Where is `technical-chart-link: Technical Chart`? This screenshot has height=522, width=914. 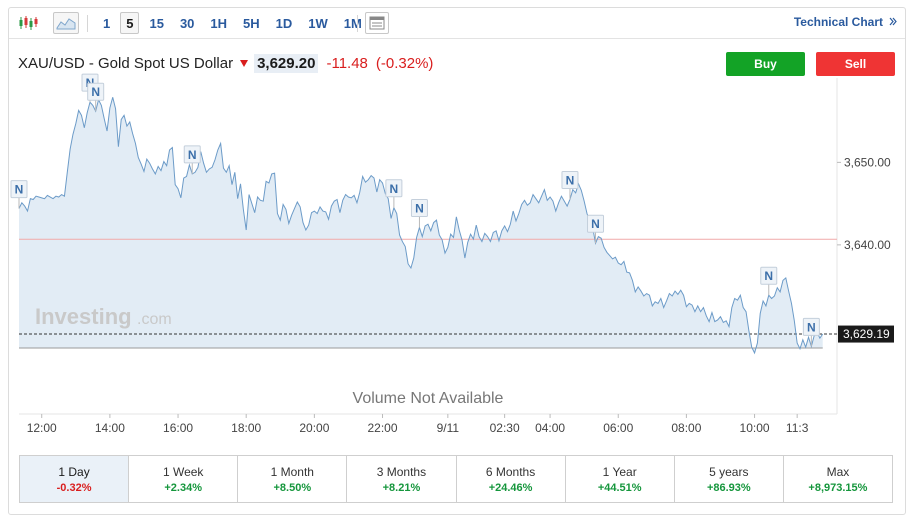
technical-chart-link: Technical Chart is located at coordinates (845, 22).